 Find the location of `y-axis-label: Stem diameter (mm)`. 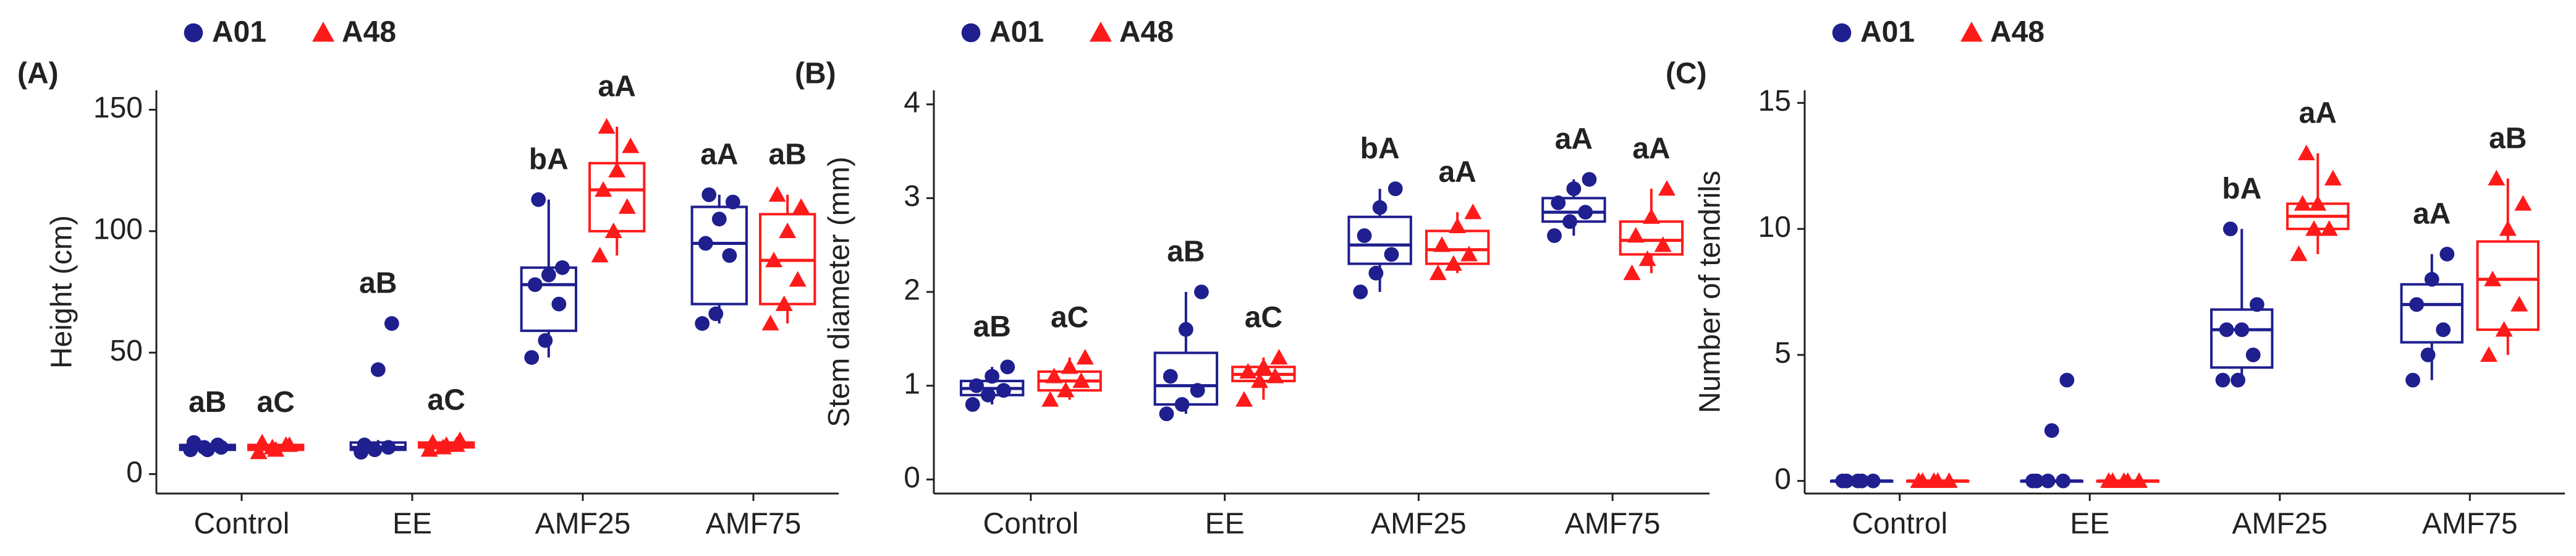

y-axis-label: Stem diameter (mm) is located at coordinates (839, 291).